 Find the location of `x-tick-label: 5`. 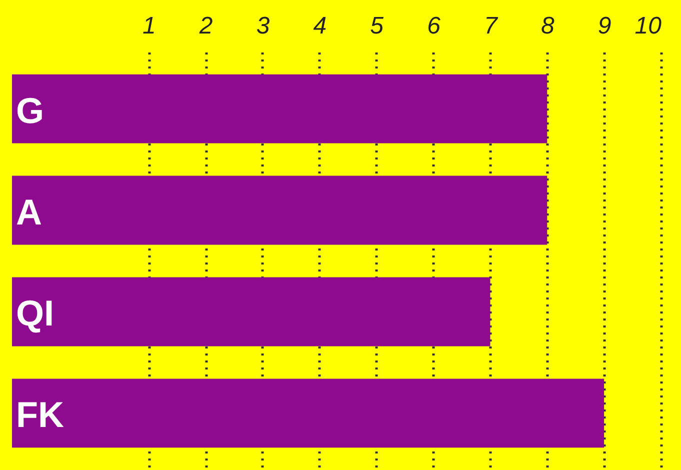

x-tick-label: 5 is located at coordinates (377, 26).